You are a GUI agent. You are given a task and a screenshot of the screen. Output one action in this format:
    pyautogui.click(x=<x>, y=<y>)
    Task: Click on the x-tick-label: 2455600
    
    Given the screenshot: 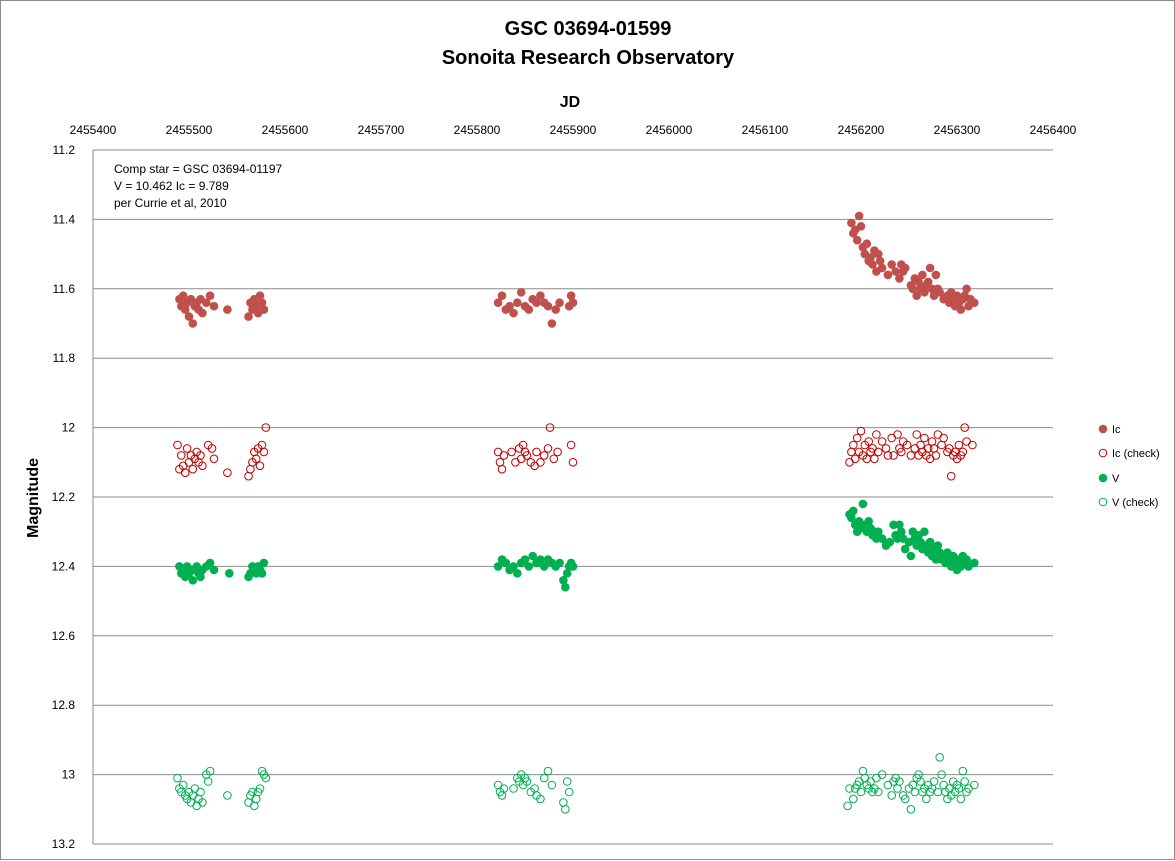 What is the action you would take?
    pyautogui.click(x=285, y=130)
    